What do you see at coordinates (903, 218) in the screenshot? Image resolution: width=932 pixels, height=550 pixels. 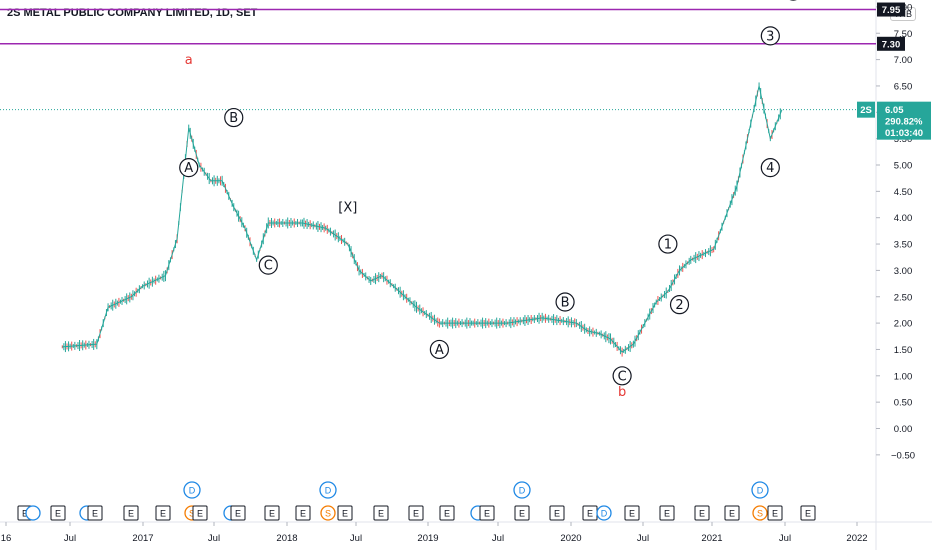 I see `y-tick-label: 4.00` at bounding box center [903, 218].